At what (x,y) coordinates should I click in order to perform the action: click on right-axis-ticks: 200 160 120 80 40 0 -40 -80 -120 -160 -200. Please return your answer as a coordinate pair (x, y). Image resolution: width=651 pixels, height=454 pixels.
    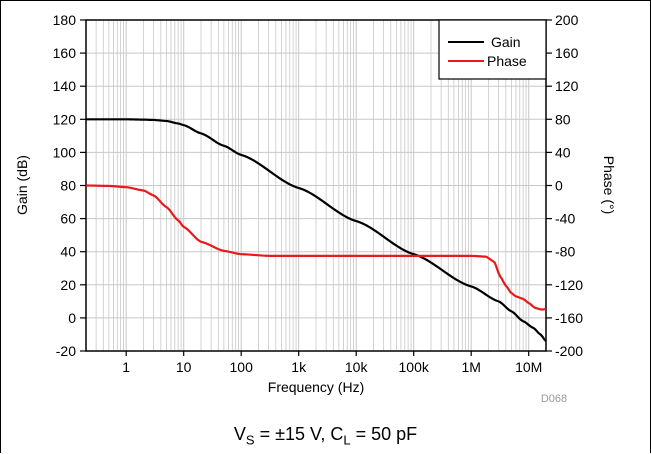
    Looking at the image, I should click on (564, 185).